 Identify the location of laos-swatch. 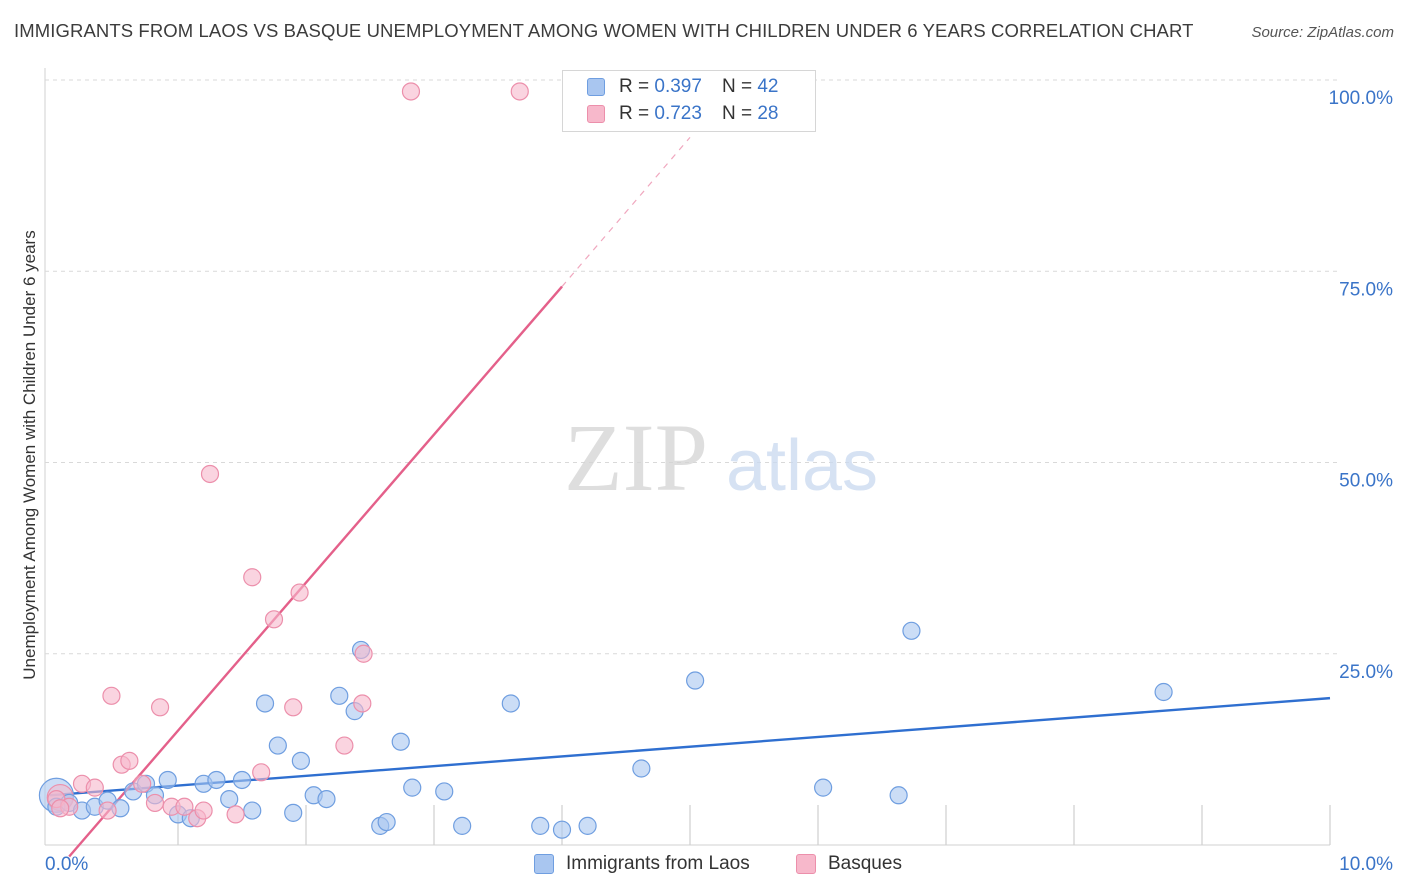
(596, 87).